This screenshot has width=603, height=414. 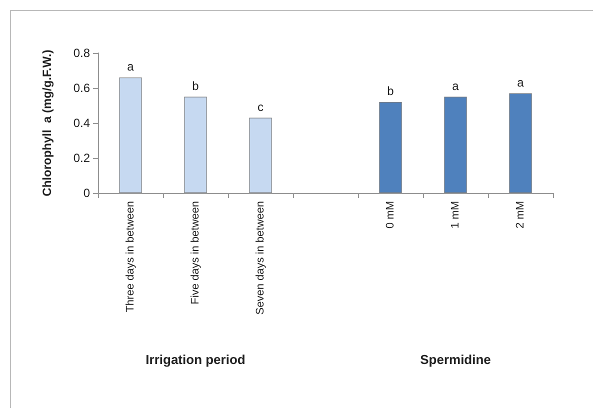 What do you see at coordinates (520, 214) in the screenshot?
I see `x-tick-label: 2 mM` at bounding box center [520, 214].